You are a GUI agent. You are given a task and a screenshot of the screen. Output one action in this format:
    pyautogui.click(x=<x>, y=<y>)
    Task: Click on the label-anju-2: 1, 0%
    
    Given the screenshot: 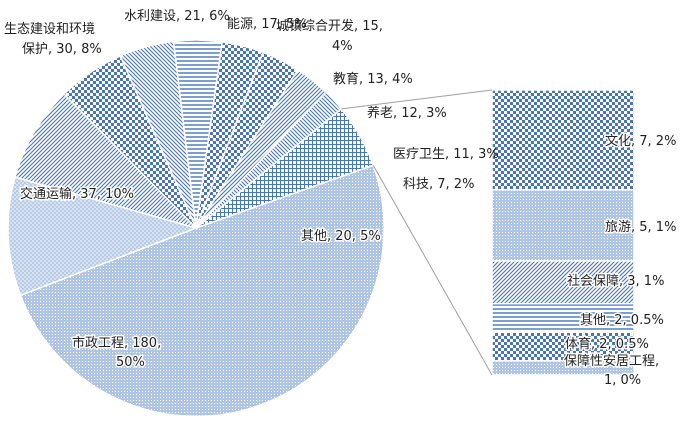 What is the action you would take?
    pyautogui.click(x=622, y=380)
    